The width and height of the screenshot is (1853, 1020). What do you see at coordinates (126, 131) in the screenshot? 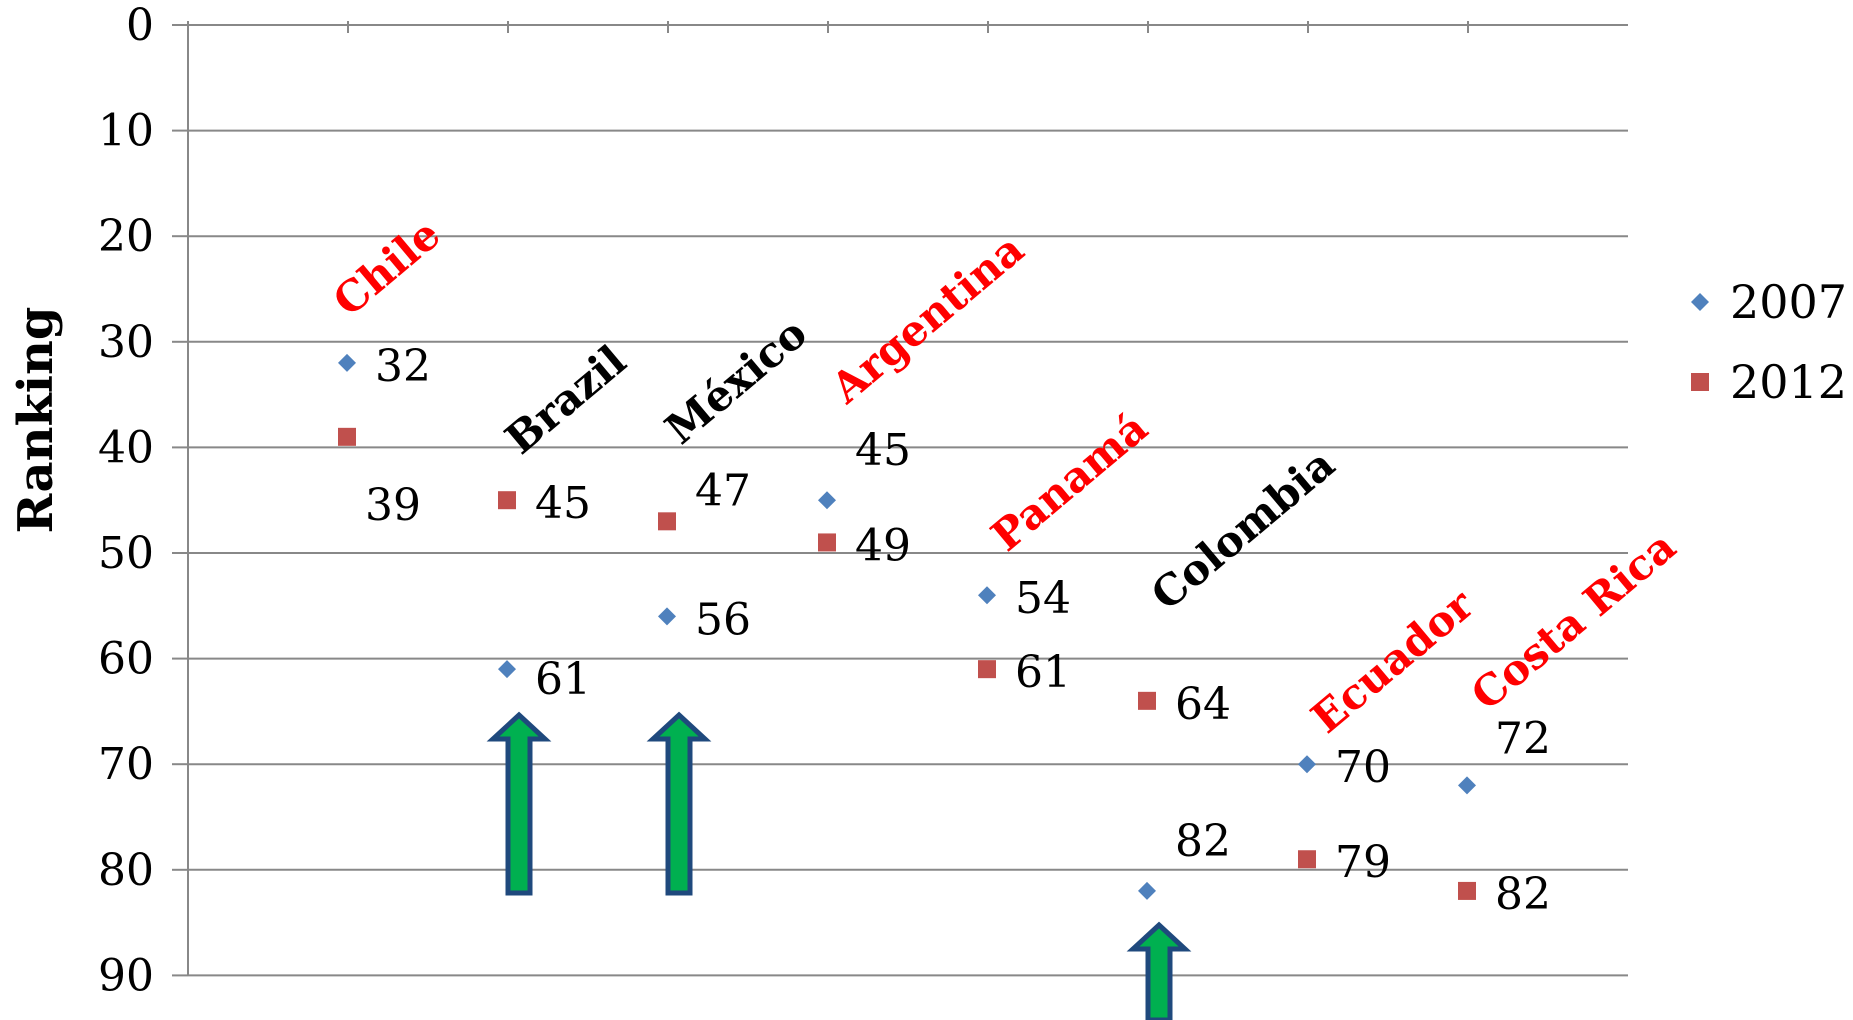
I see `y-tick-label-10: 10` at bounding box center [126, 131].